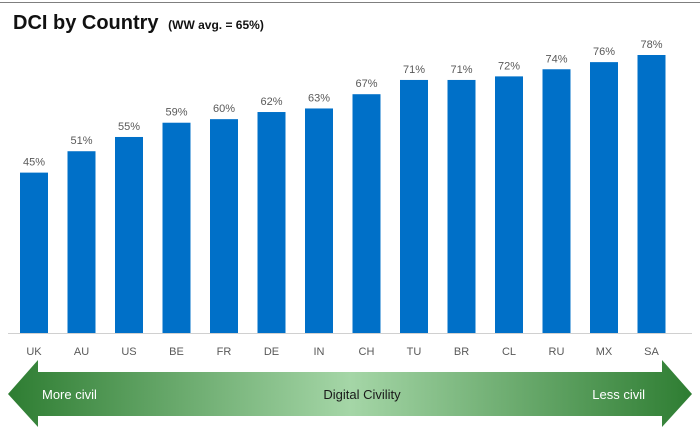 The height and width of the screenshot is (428, 700). What do you see at coordinates (271, 102) in the screenshot?
I see `data-label-de: 62%` at bounding box center [271, 102].